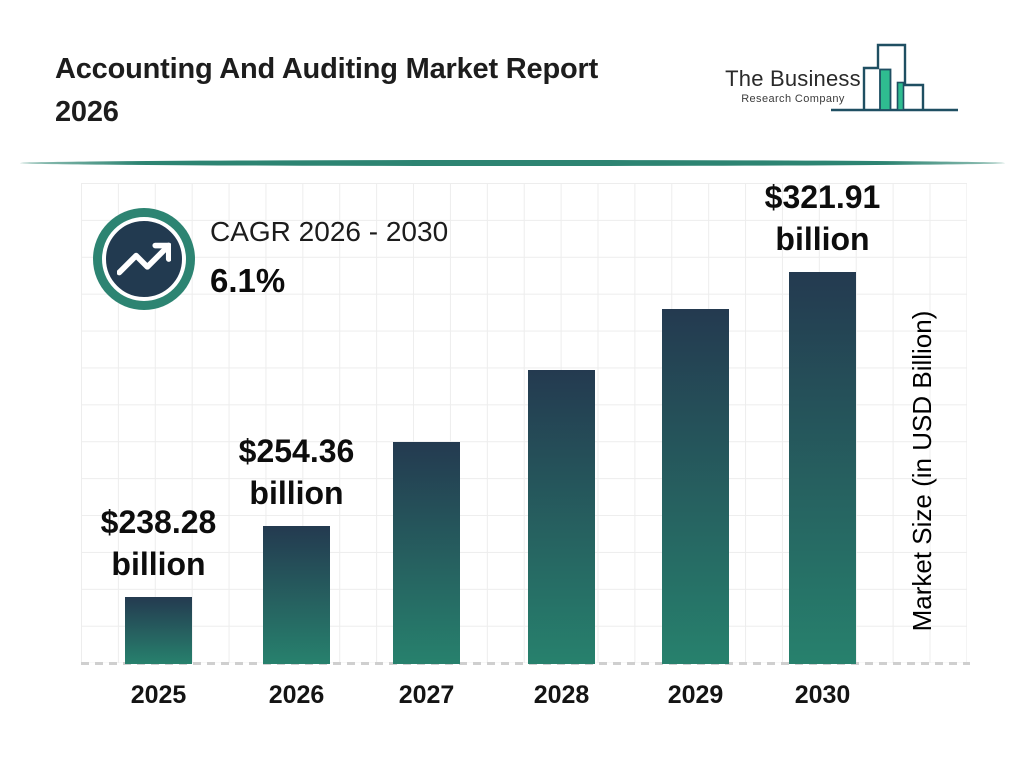  I want to click on x-axis-baseline, so click(525, 663).